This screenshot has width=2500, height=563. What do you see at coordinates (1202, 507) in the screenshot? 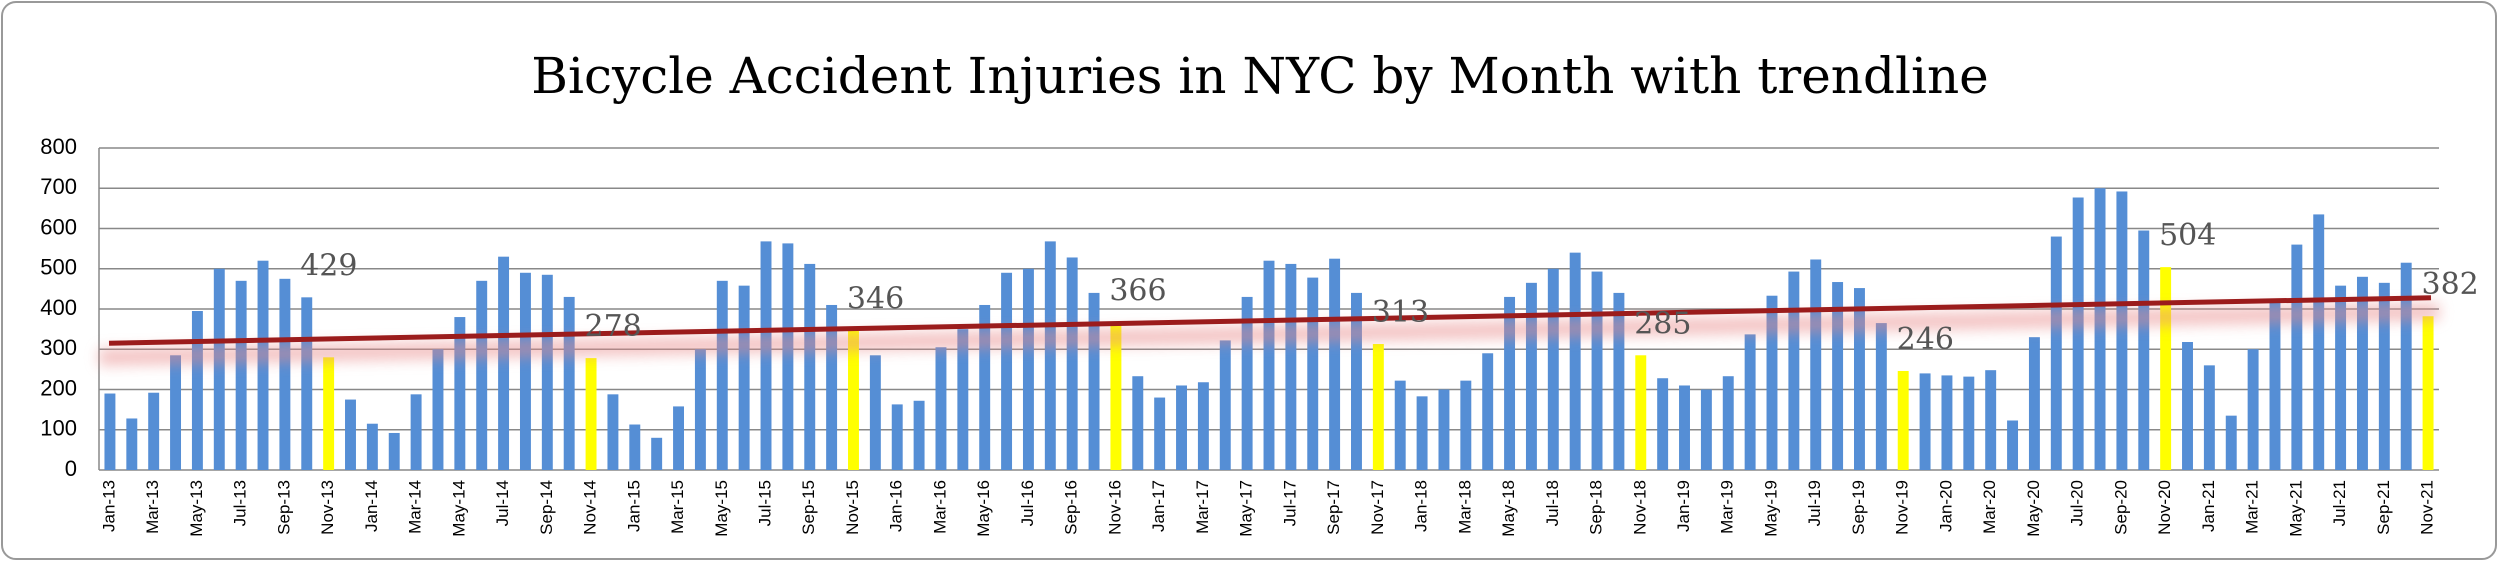
I see `x-tick-label: Mar-17` at bounding box center [1202, 507].